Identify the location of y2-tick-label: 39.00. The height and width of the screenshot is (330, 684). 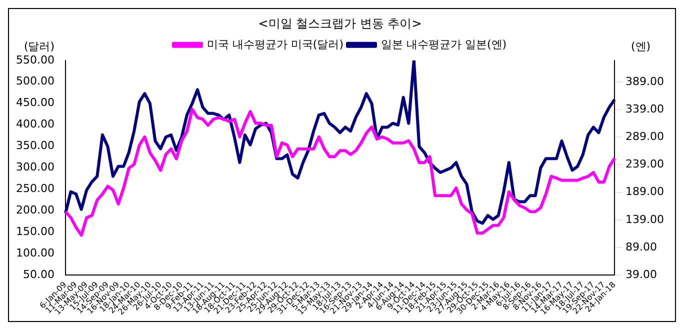
(642, 274).